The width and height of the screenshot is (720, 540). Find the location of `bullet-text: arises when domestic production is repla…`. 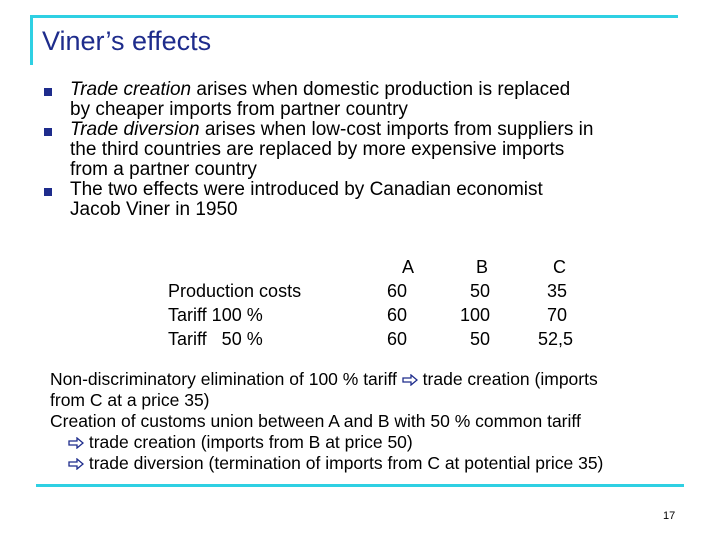

bullet-text: arises when domestic production is repla… is located at coordinates (381, 89).